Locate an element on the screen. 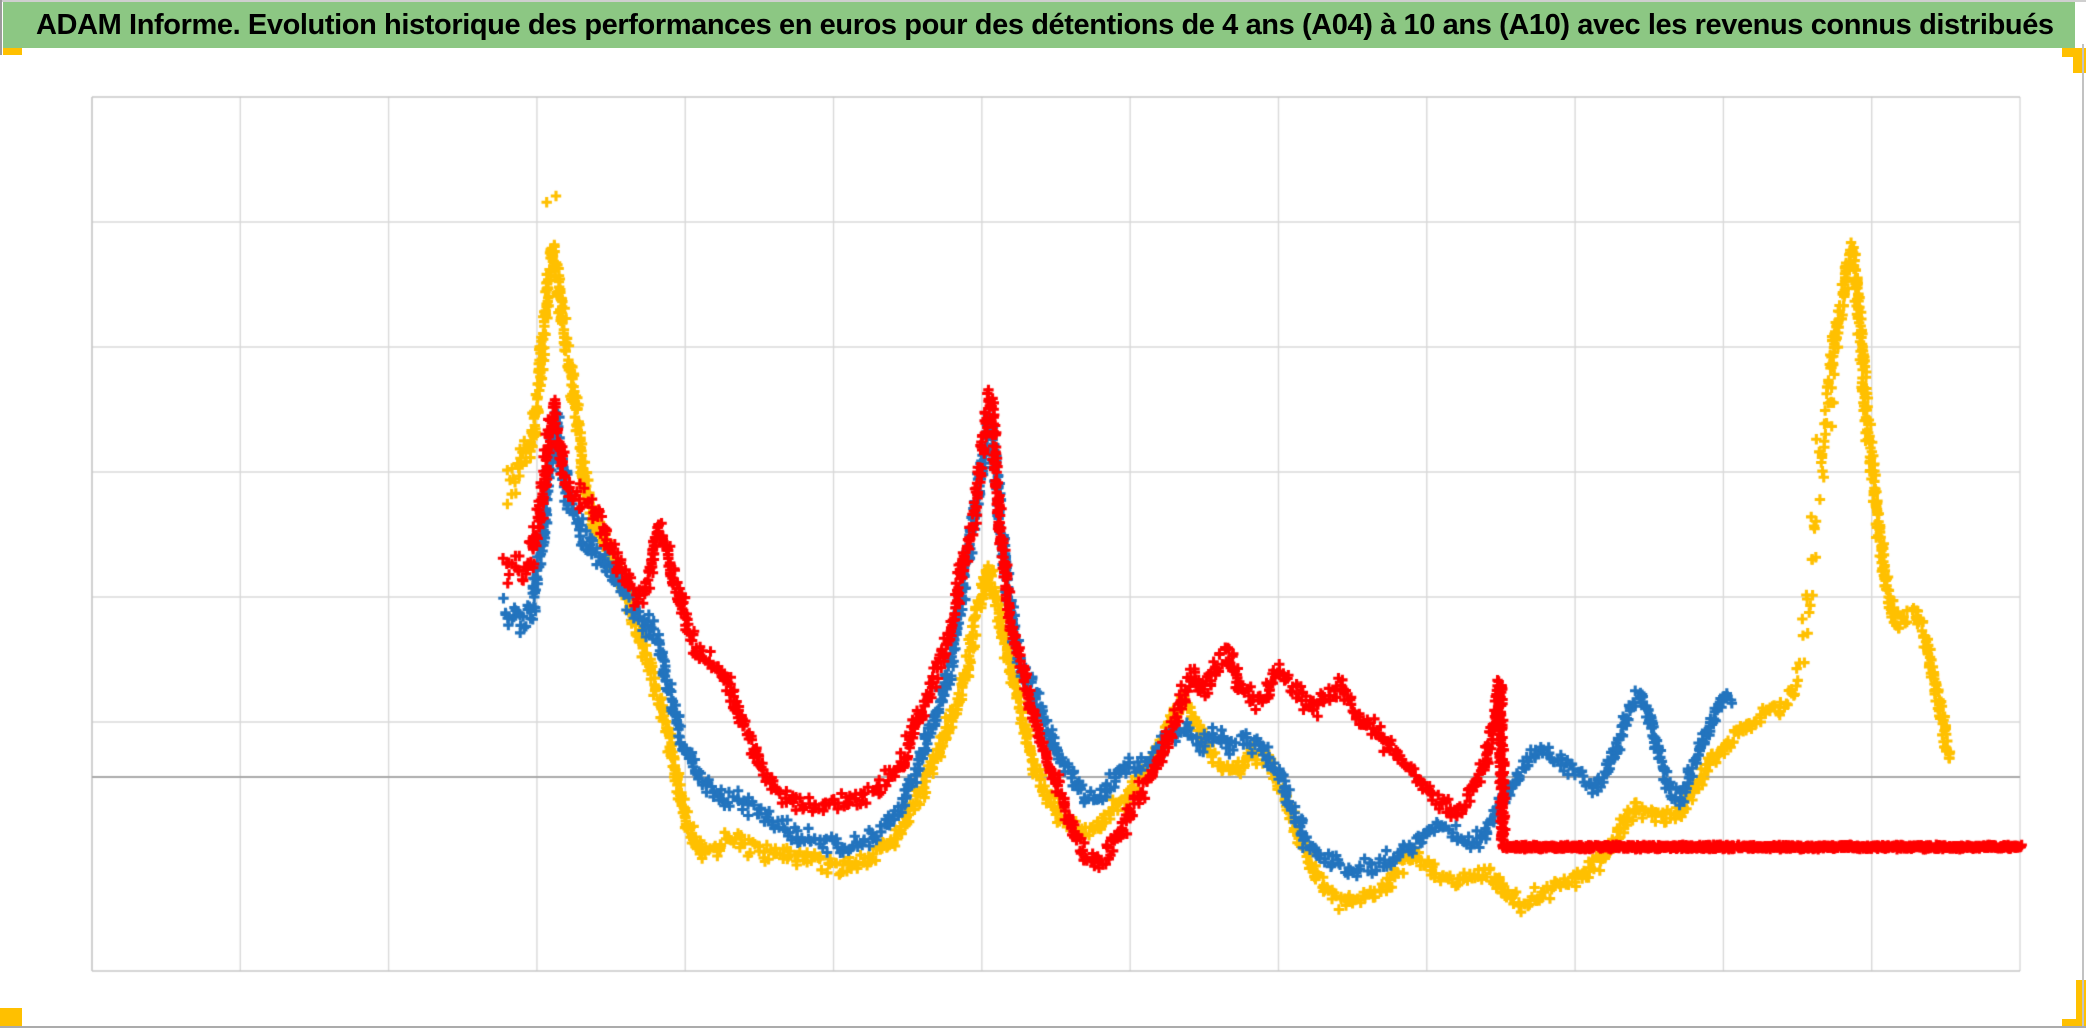 Image resolution: width=2086 pixels, height=1031 pixels. corner-mark-bottom-left is located at coordinates (11, 1017).